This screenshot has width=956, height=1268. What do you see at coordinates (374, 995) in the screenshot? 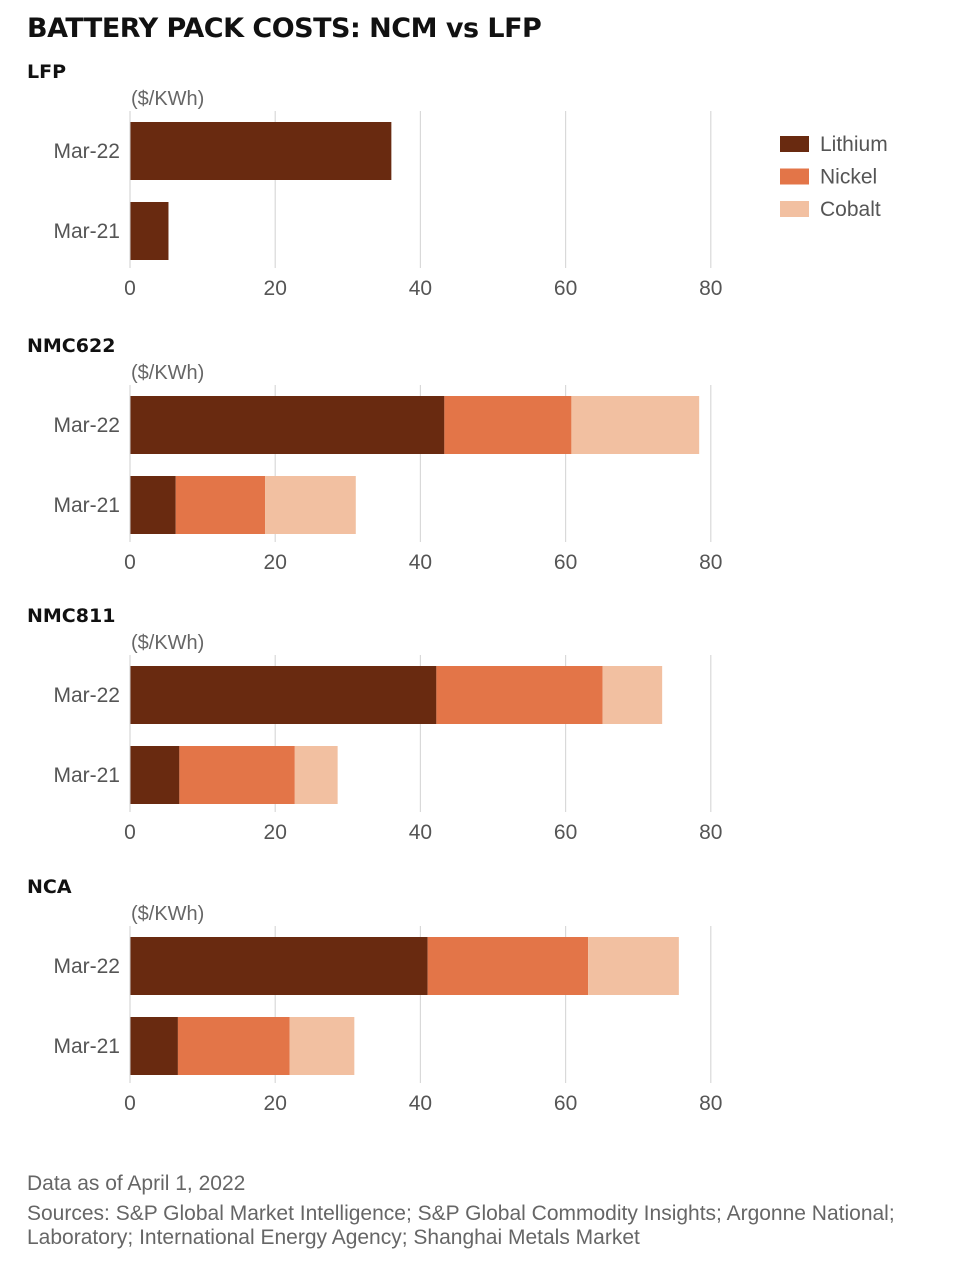
I see `panel-nca: NCA ($/KWh) Mar-22 Mar-21 0 20 40 60 80` at bounding box center [374, 995].